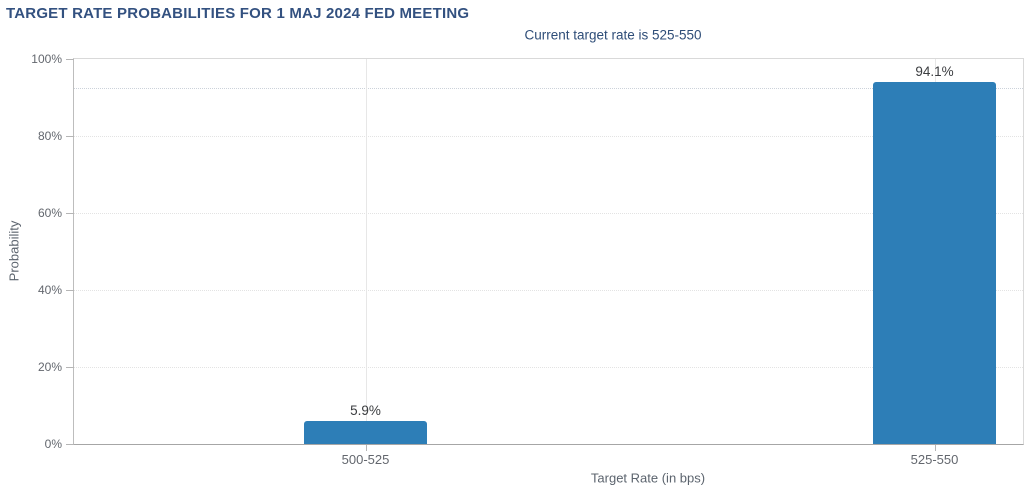 This screenshot has width=1024, height=491. Describe the element at coordinates (49, 367) in the screenshot. I see `y-tick-label: 20%` at that location.